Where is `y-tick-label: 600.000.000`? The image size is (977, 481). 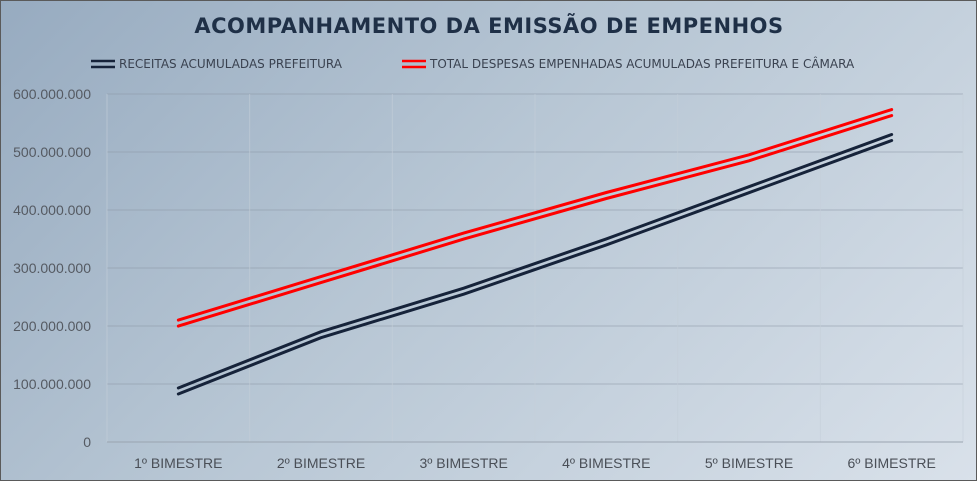
y-tick-label: 600.000.000 is located at coordinates (52, 94).